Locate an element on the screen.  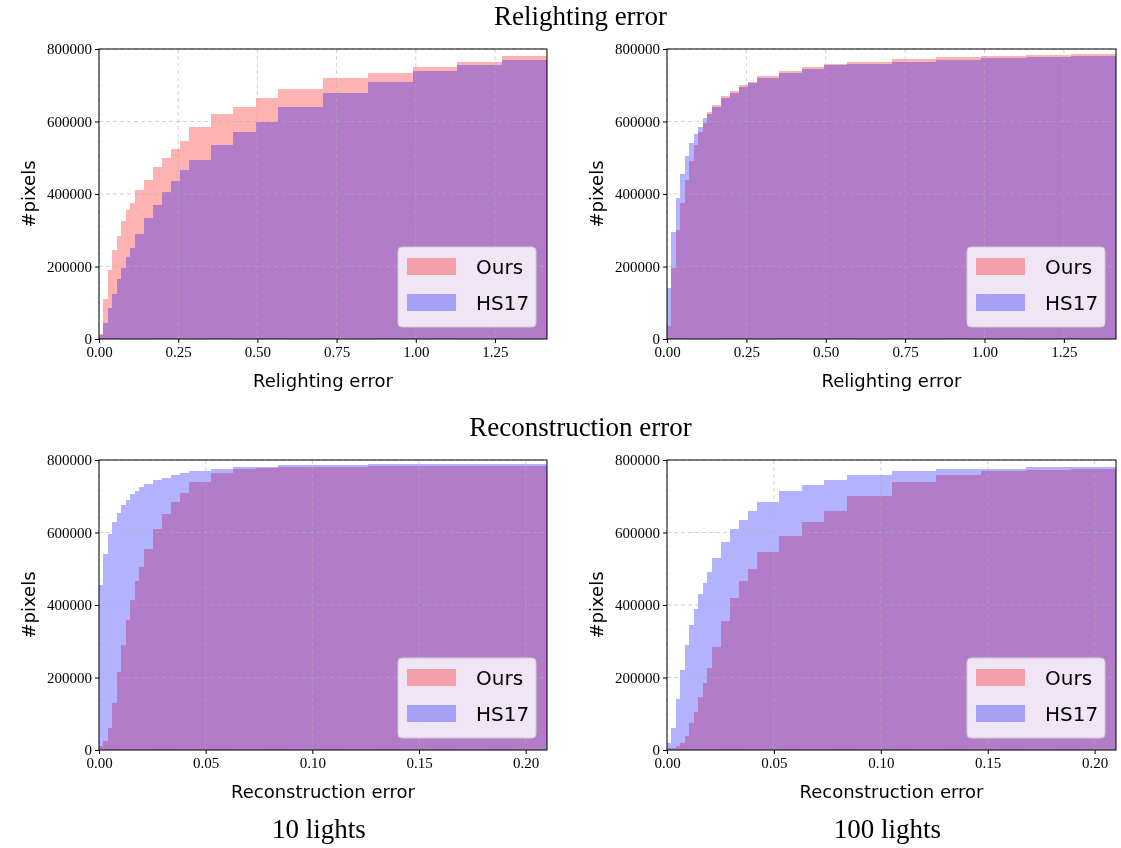
text: 10 lights is located at coordinates (319, 829).